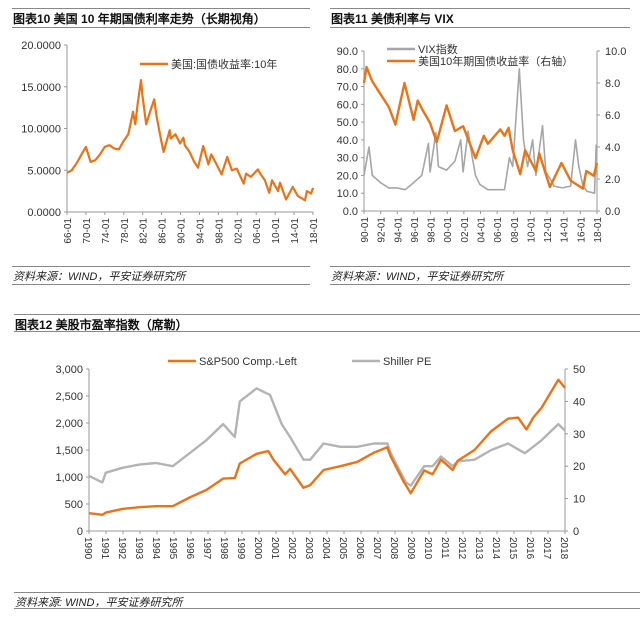 This screenshot has width=640, height=623. Describe the element at coordinates (347, 141) in the screenshot. I see `y-tick-label: 40.0` at that location.